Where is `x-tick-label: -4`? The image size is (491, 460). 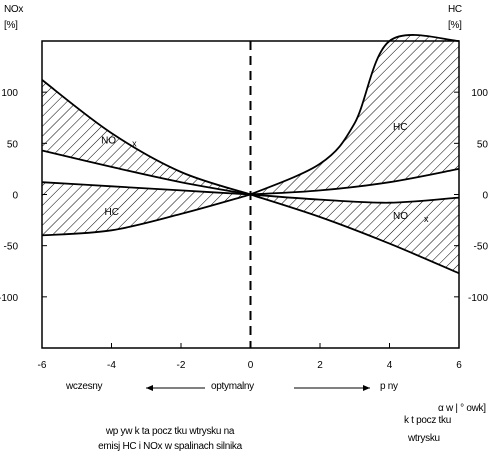 x-tick-label: -4 is located at coordinates (111, 365).